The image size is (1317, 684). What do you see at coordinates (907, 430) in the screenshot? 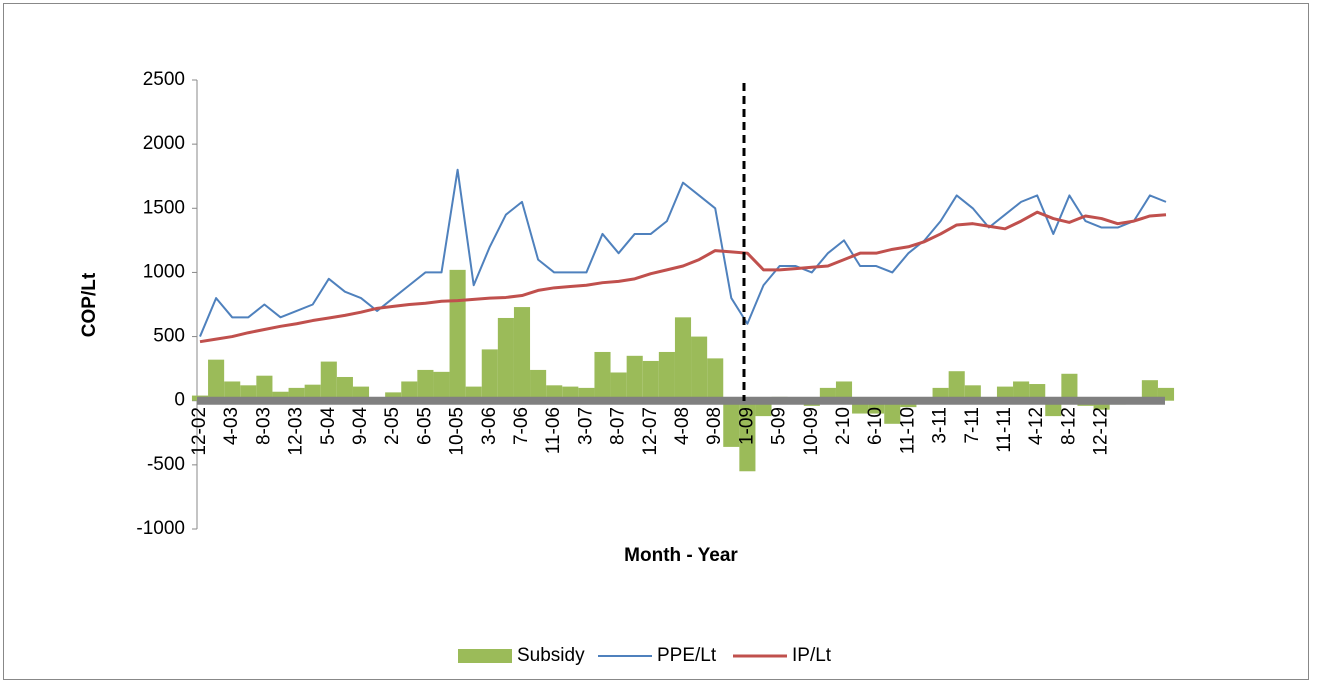
I see `x-tick-label: 11-10` at bounding box center [907, 430].